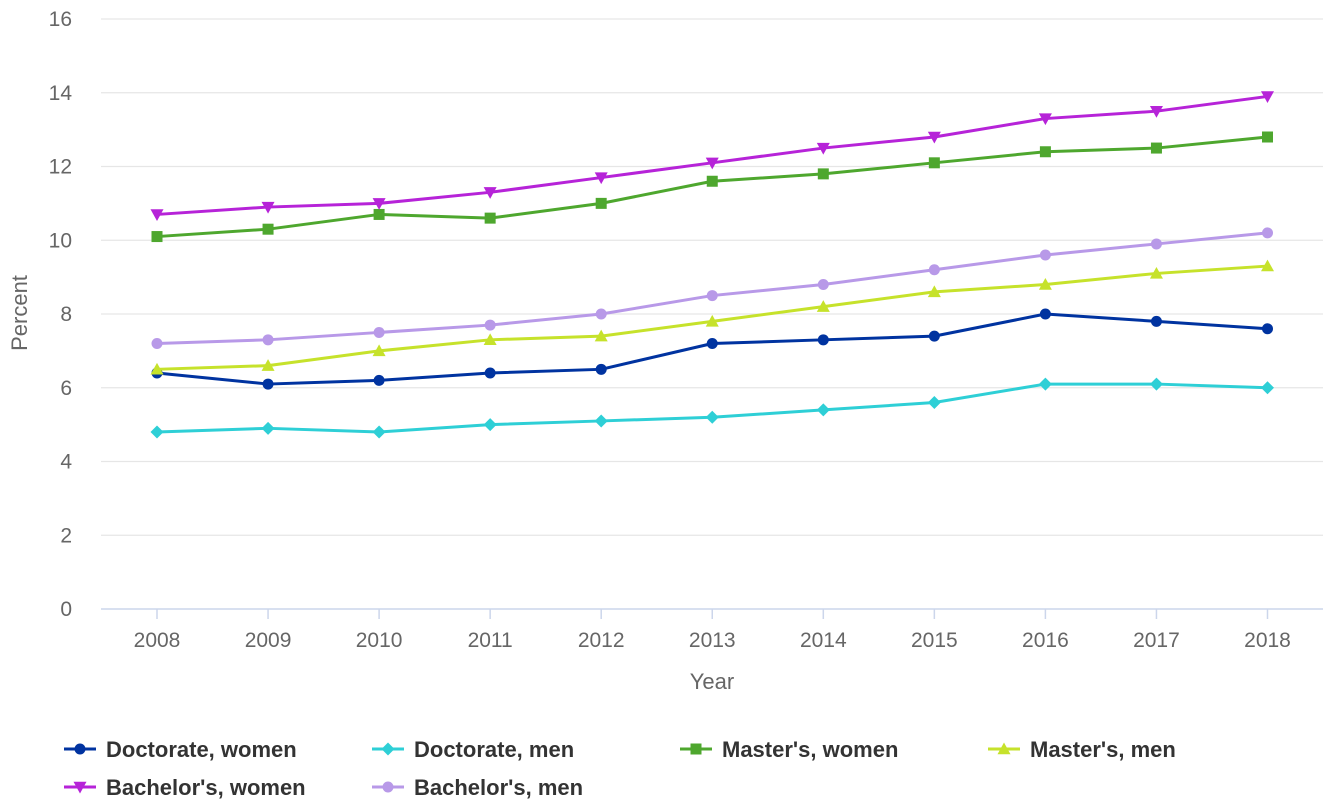 The height and width of the screenshot is (807, 1325). I want to click on legend-item: Bachelor's, men, so click(477, 787).